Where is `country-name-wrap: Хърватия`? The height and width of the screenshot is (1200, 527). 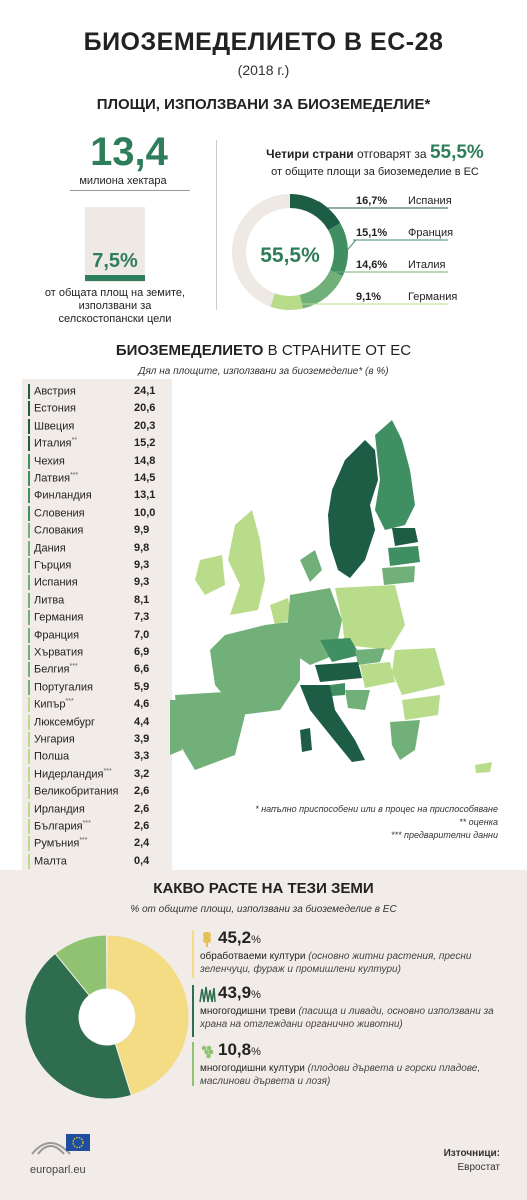
country-name-wrap: Хърватия is located at coordinates (58, 652).